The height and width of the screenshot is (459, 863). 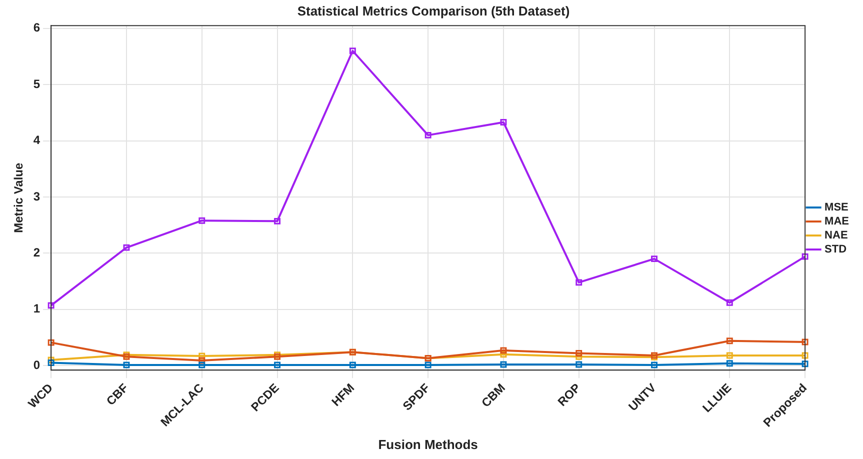 I want to click on legend-label: MSE, so click(x=836, y=208).